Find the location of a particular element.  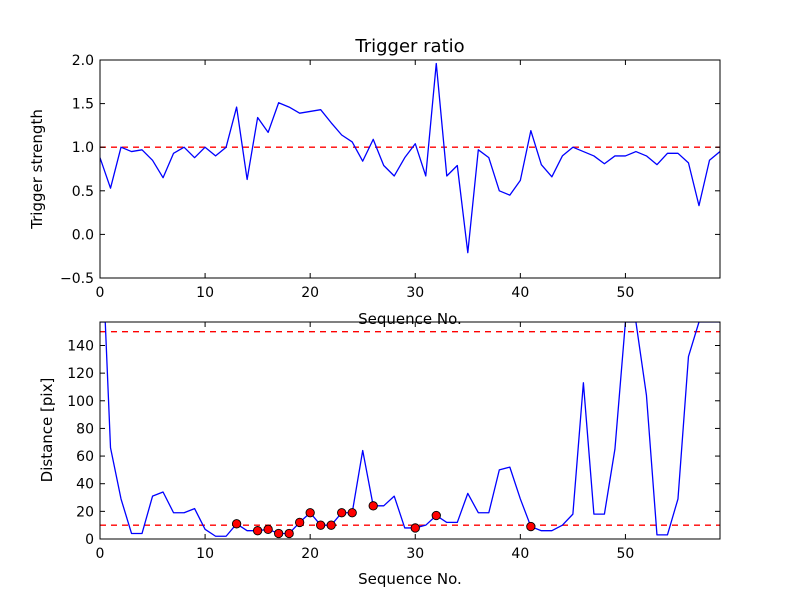

distance-y-tick-label: 120 is located at coordinates (80, 374).